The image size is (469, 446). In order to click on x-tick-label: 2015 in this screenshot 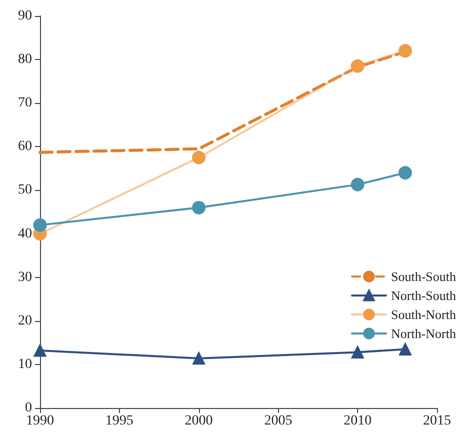, I will do `click(437, 421)`.